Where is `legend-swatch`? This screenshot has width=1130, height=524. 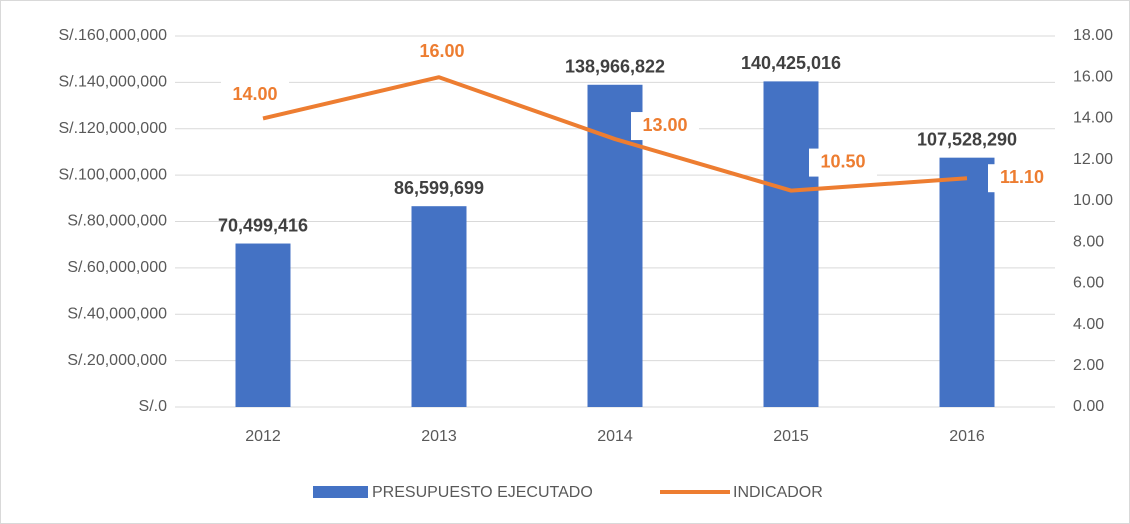
legend-swatch is located at coordinates (340, 492).